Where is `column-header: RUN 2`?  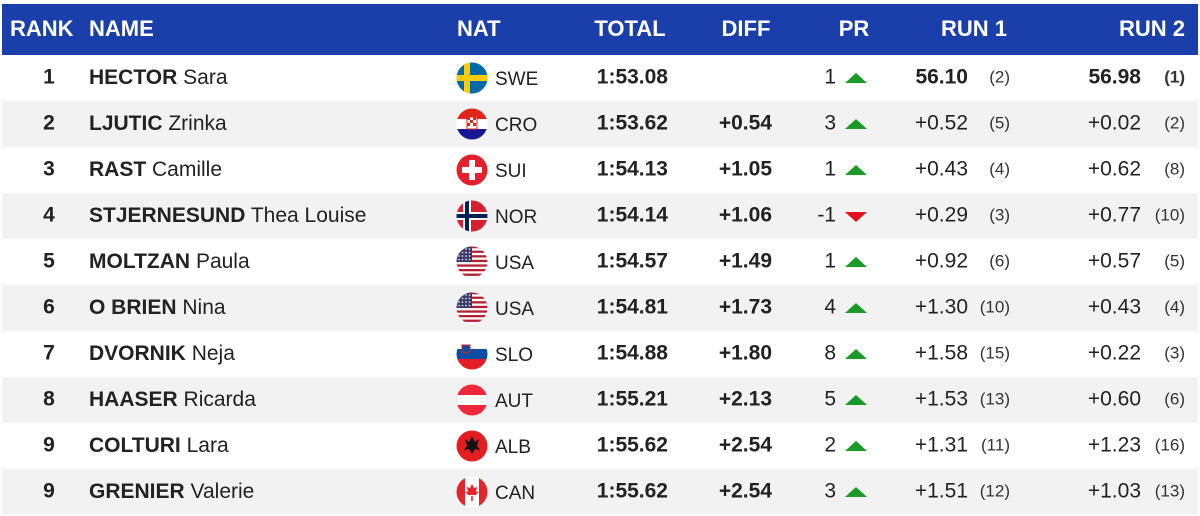
column-header: RUN 2 is located at coordinates (1152, 28).